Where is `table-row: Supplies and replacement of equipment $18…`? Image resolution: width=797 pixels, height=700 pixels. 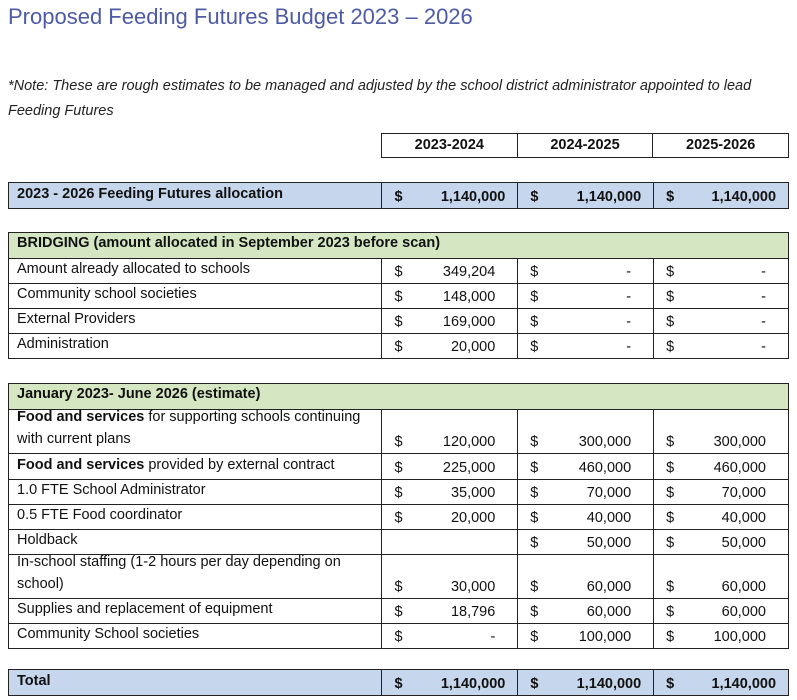
table-row: Supplies and replacement of equipment $18… is located at coordinates (398, 610).